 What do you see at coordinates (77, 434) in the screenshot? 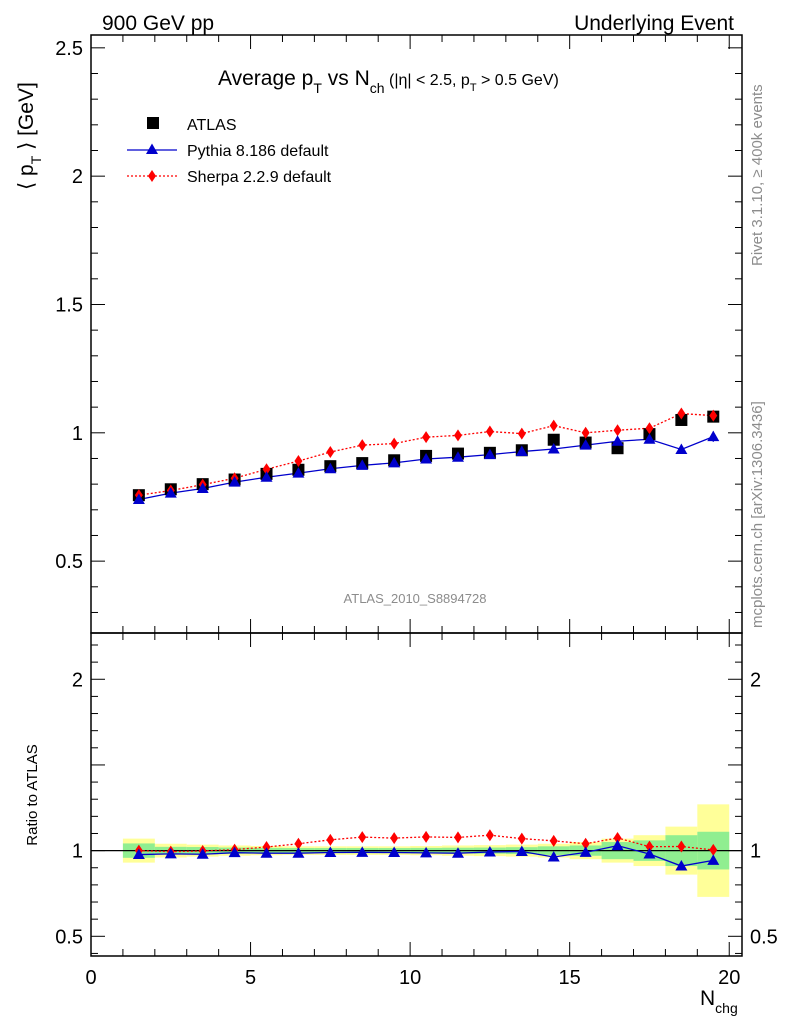
I see `main-y-tick-label: 1` at bounding box center [77, 434].